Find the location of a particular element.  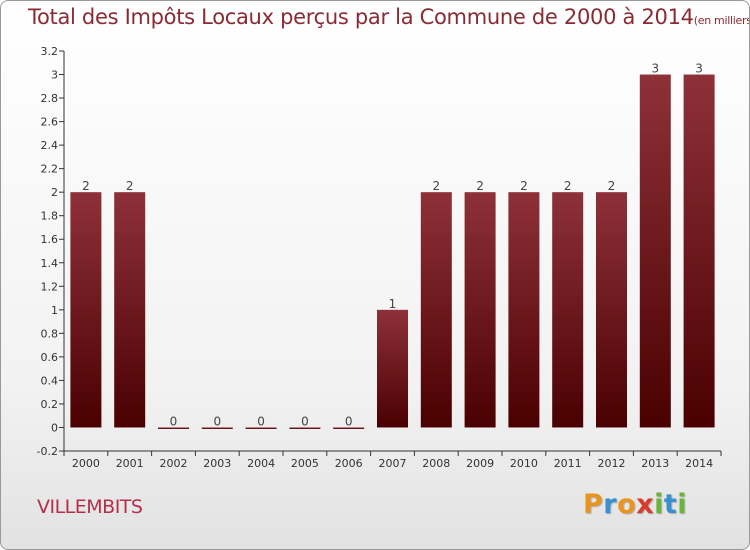

y-tick-label: 2.2 is located at coordinates (50, 169).